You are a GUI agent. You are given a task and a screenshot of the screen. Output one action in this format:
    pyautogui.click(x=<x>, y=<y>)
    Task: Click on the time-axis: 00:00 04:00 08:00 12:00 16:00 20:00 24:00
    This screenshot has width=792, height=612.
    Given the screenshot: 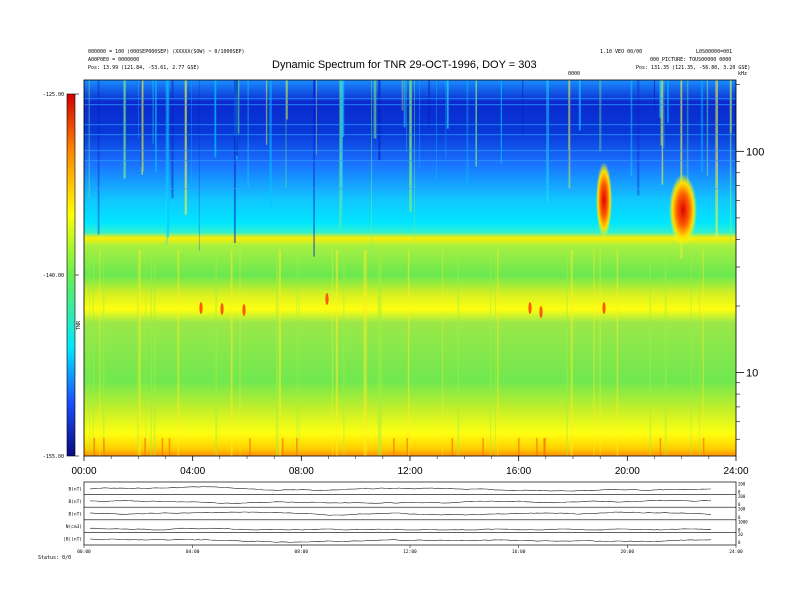 What is the action you would take?
    pyautogui.click(x=410, y=466)
    